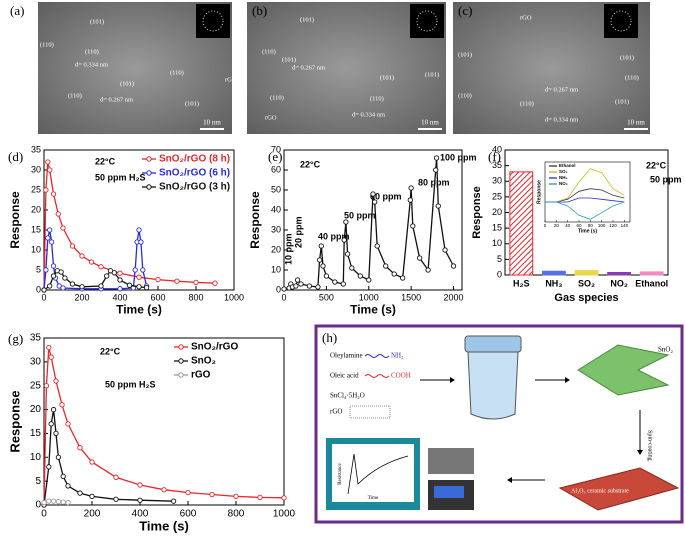  Describe the element at coordinates (36, 189) in the screenshot. I see `y-tick-label: 25` at that location.